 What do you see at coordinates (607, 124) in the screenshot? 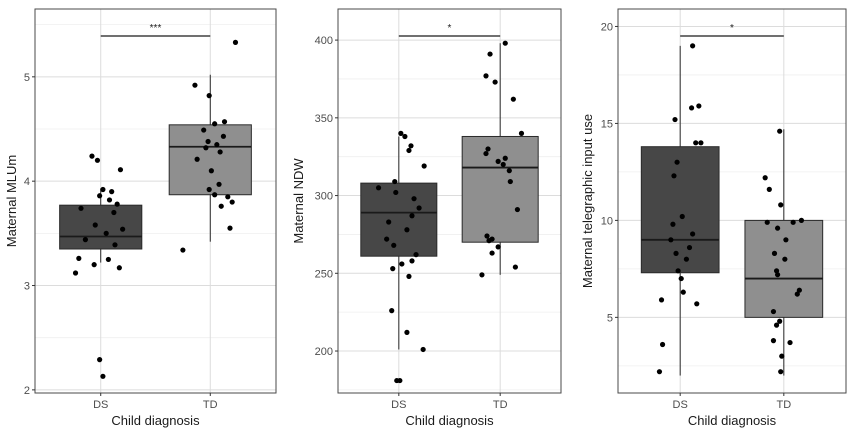
I see `y-tick-label: 15` at bounding box center [607, 124].